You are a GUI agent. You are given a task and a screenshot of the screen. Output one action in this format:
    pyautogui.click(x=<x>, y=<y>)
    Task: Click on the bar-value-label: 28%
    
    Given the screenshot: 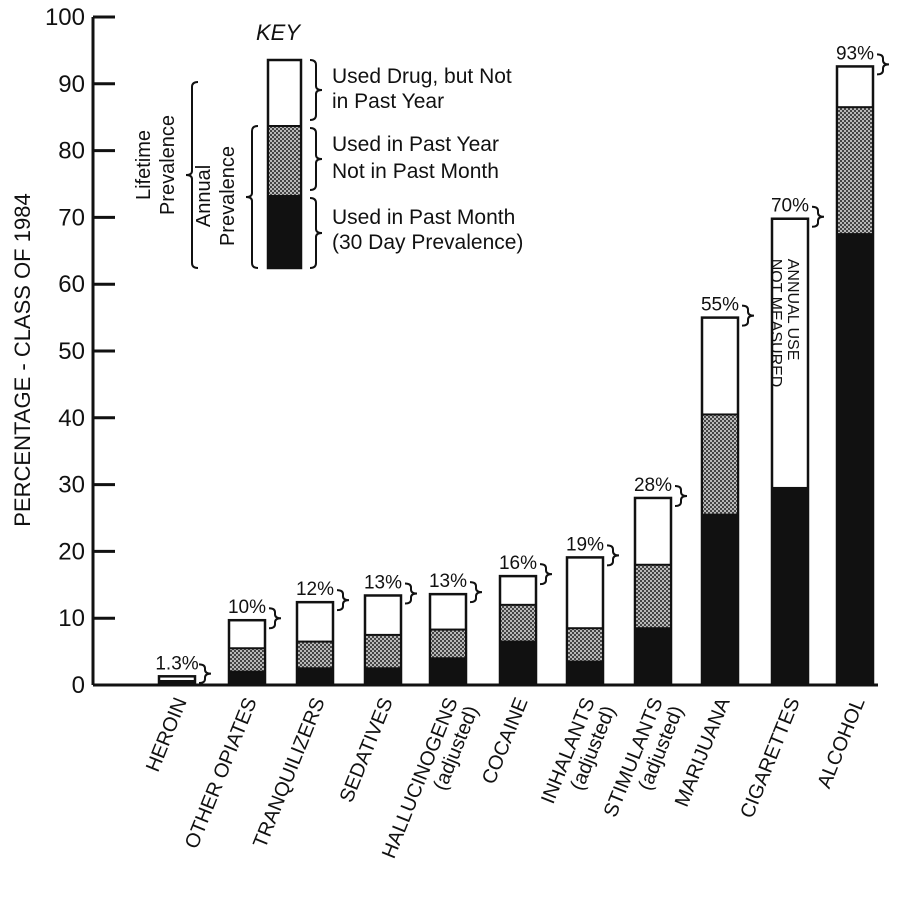 What is the action you would take?
    pyautogui.click(x=653, y=485)
    